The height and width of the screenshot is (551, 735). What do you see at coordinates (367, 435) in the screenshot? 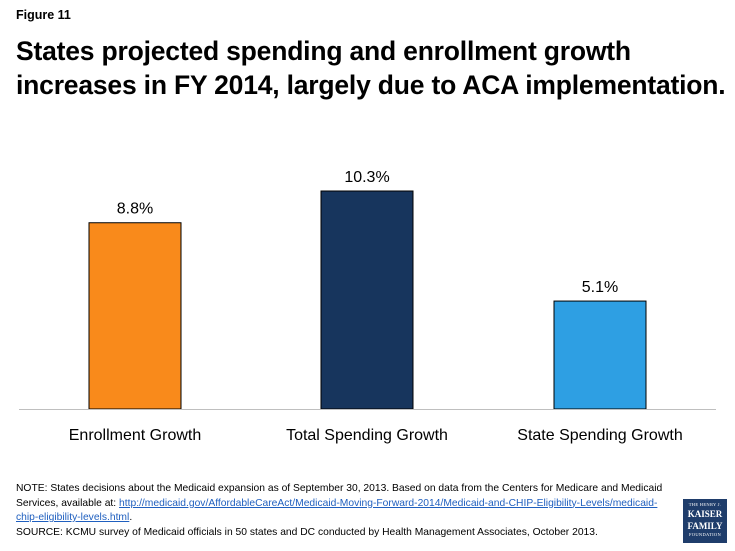
I see `category-label-total-spending-growth: Total Spending Growth` at bounding box center [367, 435].